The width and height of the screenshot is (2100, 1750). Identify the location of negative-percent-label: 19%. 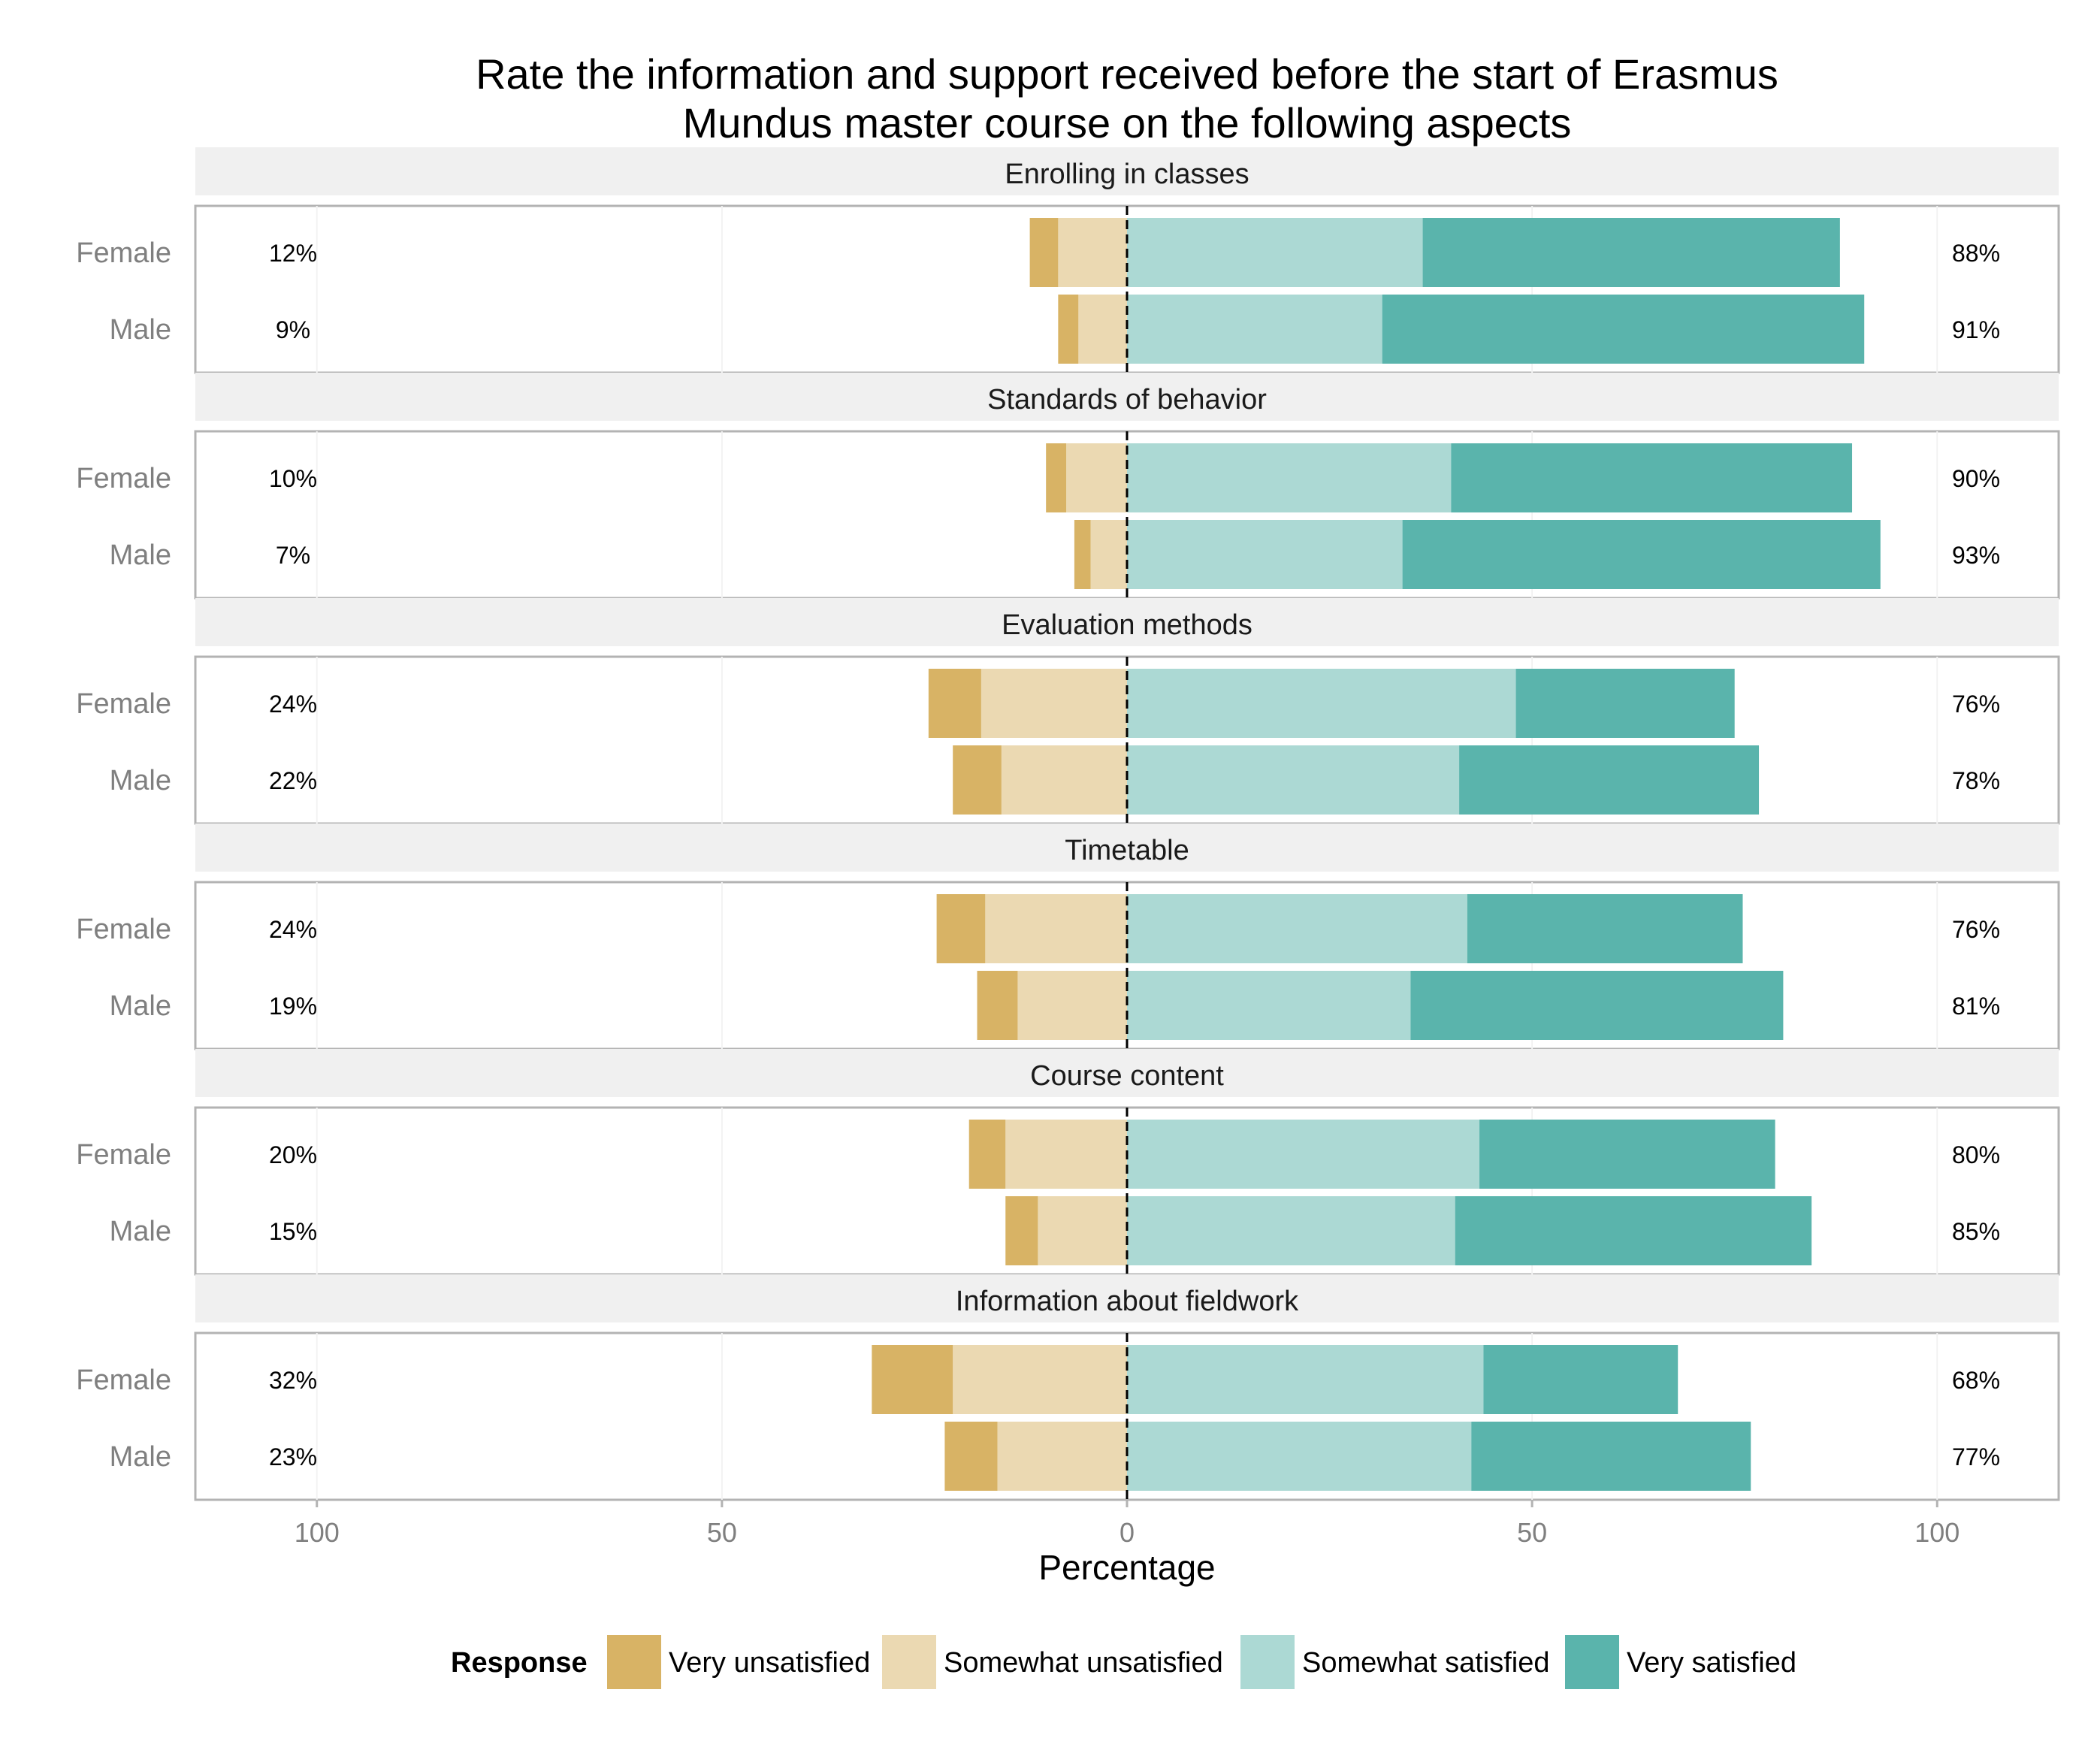
(293, 1007).